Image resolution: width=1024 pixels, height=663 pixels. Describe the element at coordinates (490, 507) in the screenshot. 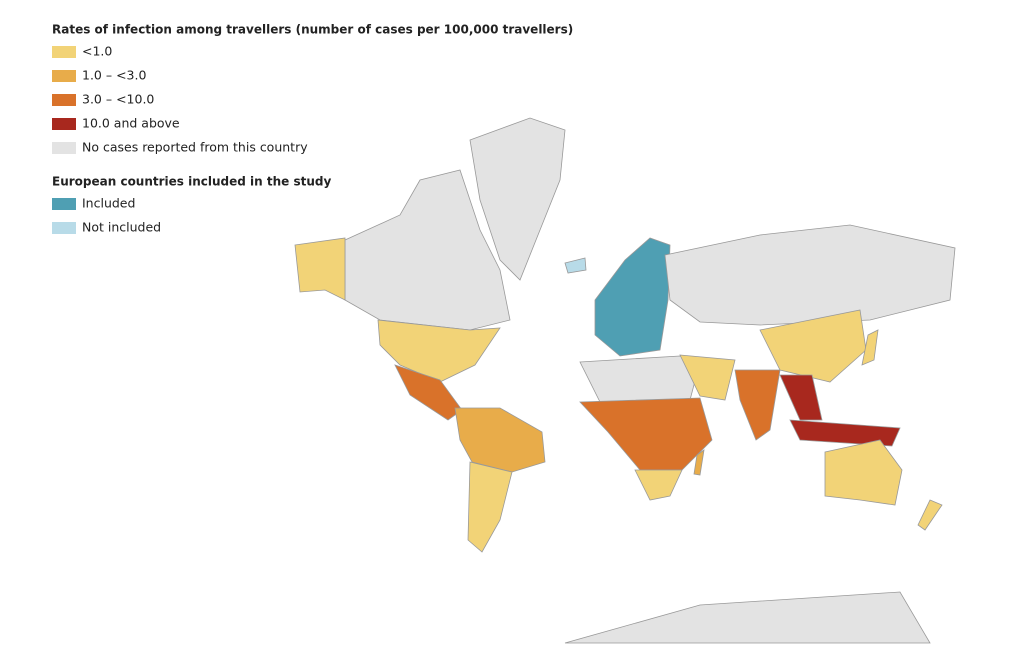

I see `south-america-south` at that location.